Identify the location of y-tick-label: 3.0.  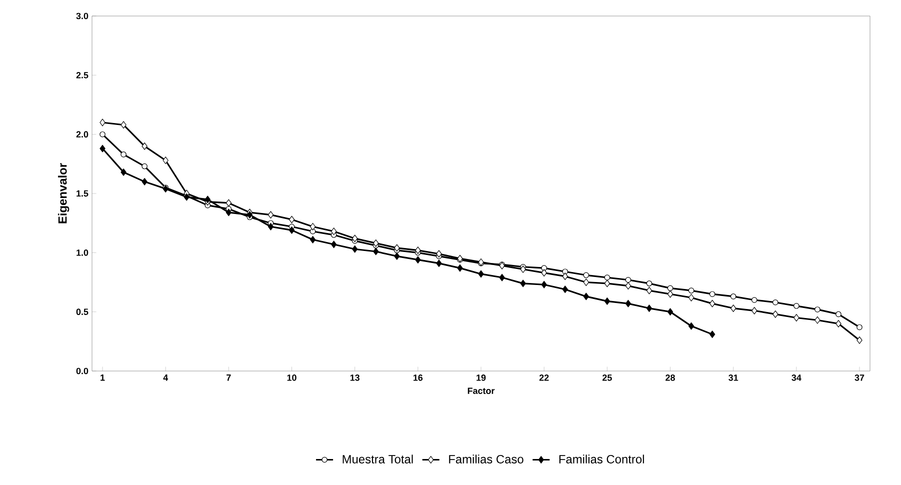
(82, 16).